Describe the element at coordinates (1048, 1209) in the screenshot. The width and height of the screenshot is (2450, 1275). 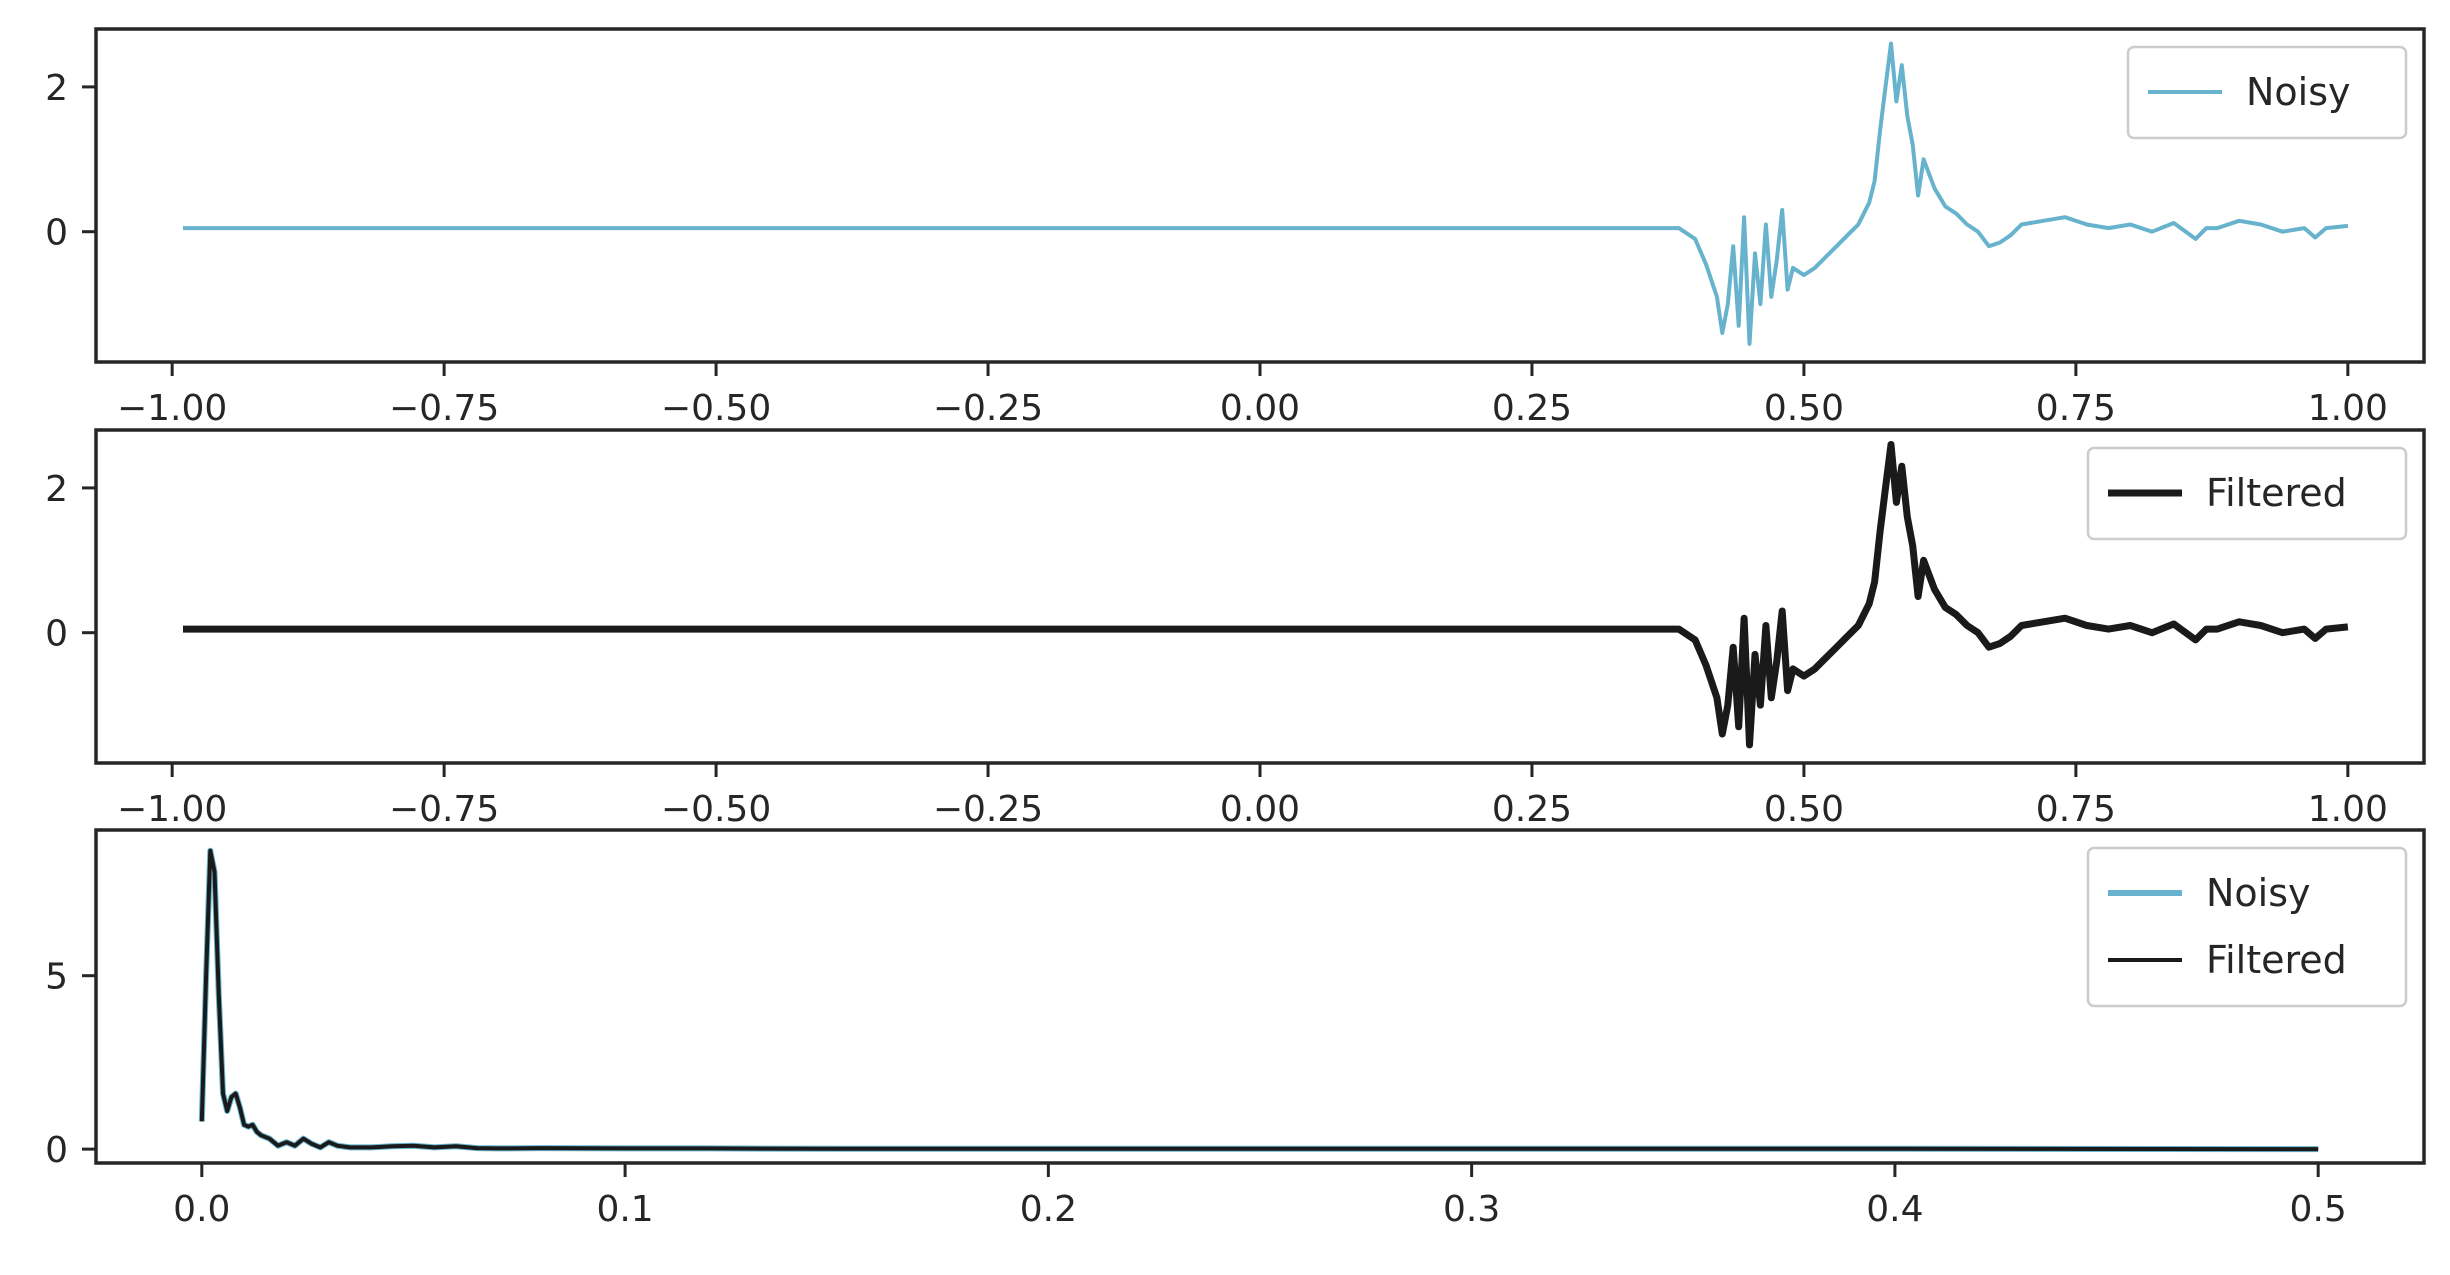
I see `x-tick-label: 0.2` at that location.